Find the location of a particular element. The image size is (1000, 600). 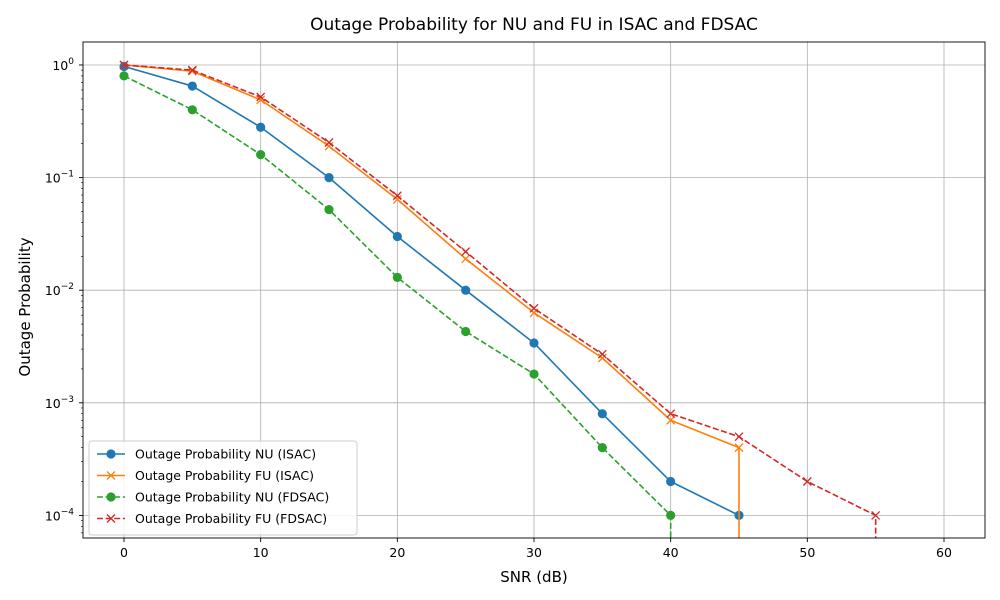

legend-label: Outage Probability NU (FDSAC) is located at coordinates (232, 497).